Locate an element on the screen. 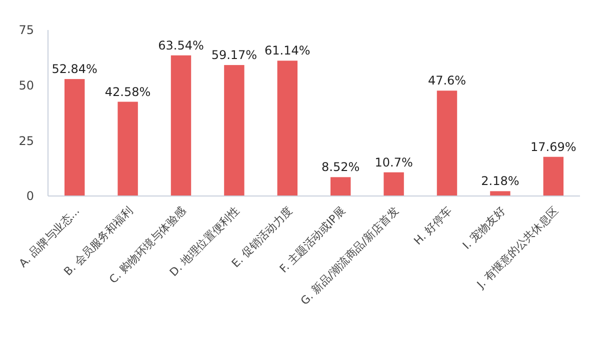  y-tick-label: 25 is located at coordinates (26, 141).